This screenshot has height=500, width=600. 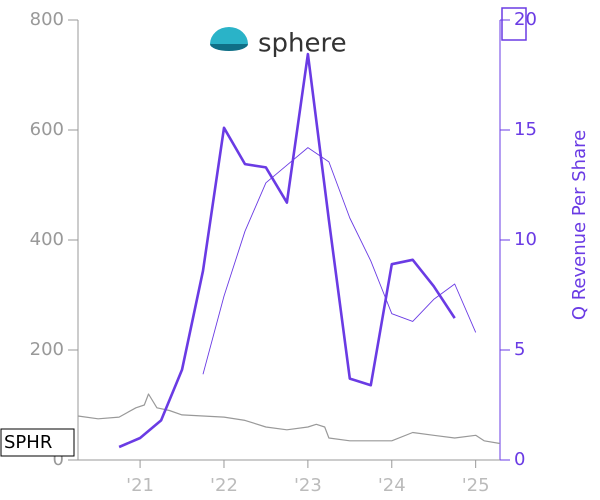 I want to click on y2-tick-label: 0, so click(x=519, y=459).